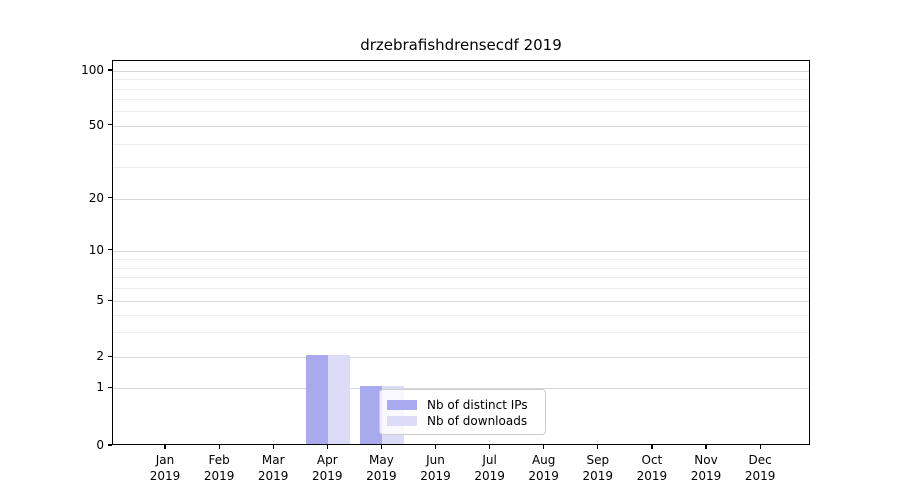 Image resolution: width=900 pixels, height=500 pixels. I want to click on legend-label: Nb of distinct IPs, so click(477, 404).